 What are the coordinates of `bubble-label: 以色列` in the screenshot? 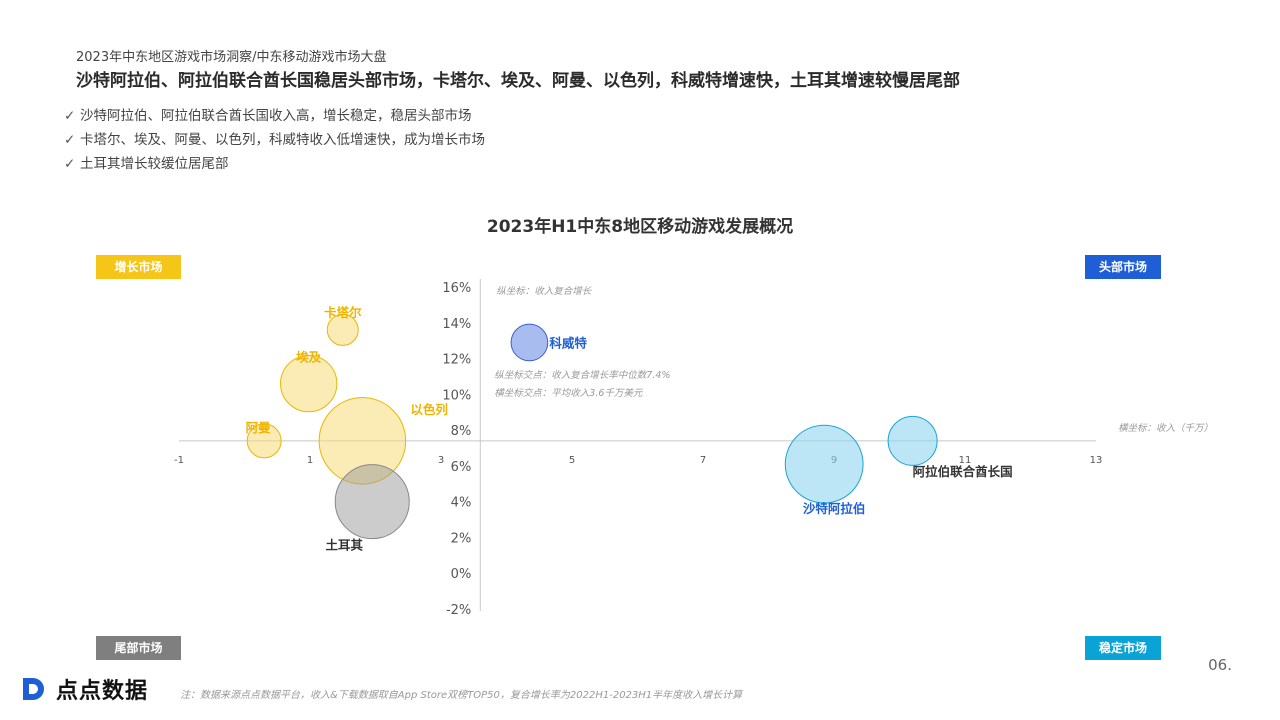 It's located at (429, 409).